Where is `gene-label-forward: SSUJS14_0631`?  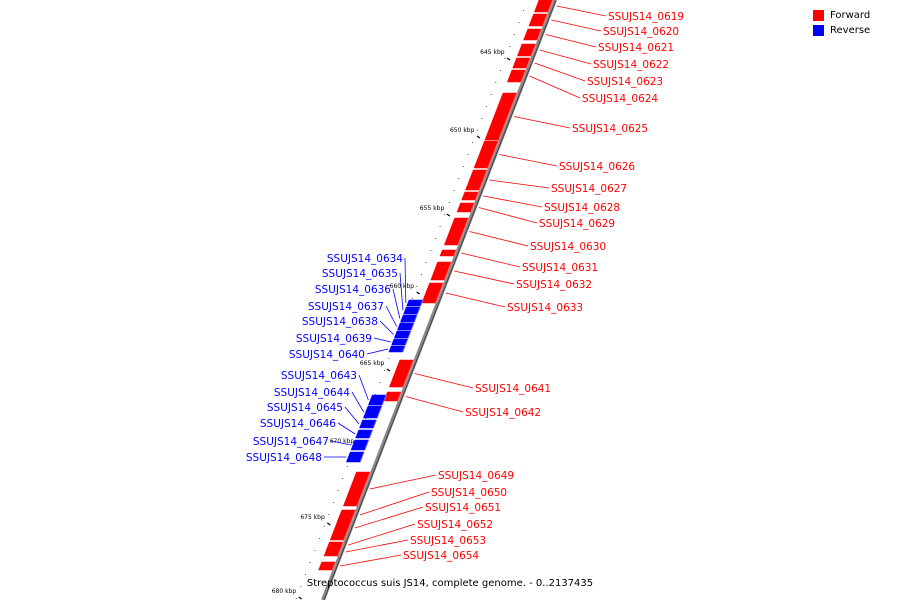 gene-label-forward: SSUJS14_0631 is located at coordinates (560, 268).